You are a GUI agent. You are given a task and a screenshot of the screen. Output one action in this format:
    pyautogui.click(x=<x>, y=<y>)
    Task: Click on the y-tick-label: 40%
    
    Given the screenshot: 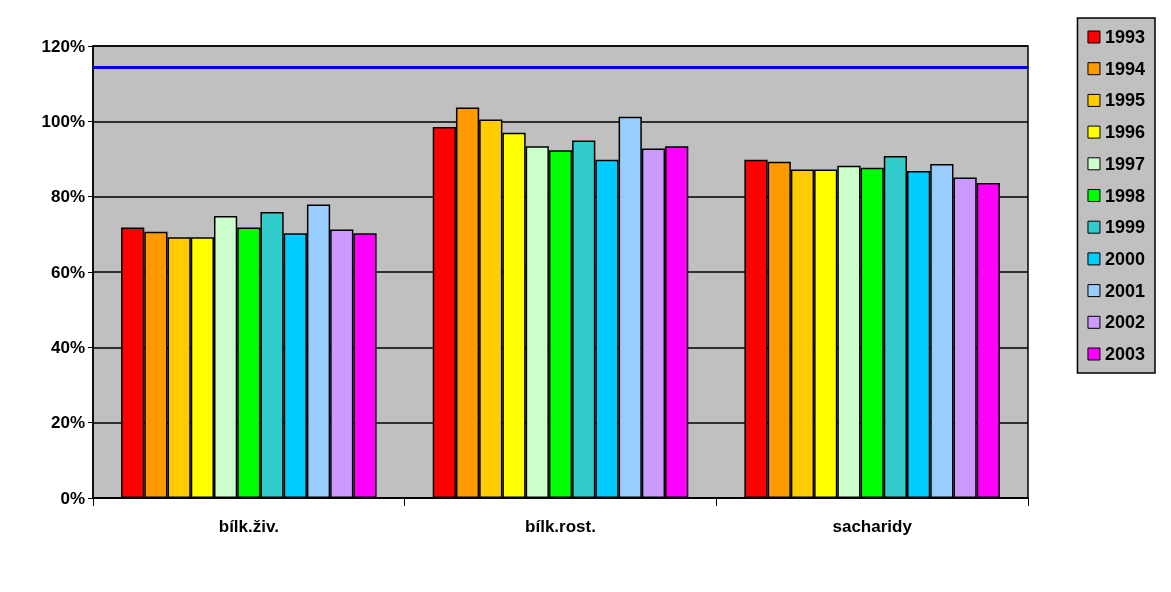 What is the action you would take?
    pyautogui.click(x=67, y=347)
    